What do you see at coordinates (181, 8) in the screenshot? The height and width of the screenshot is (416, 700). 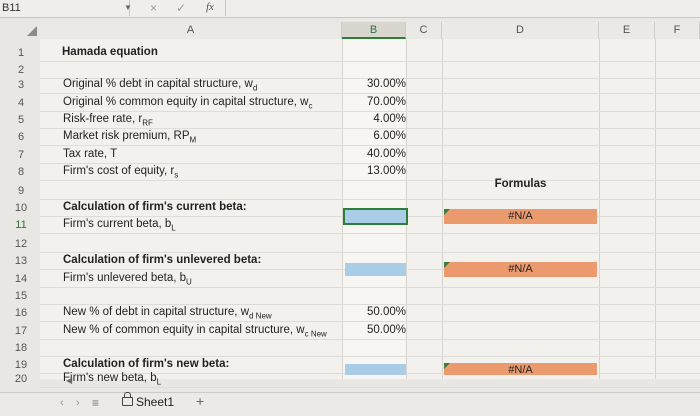 I see `confirm-icon: ✓` at bounding box center [181, 8].